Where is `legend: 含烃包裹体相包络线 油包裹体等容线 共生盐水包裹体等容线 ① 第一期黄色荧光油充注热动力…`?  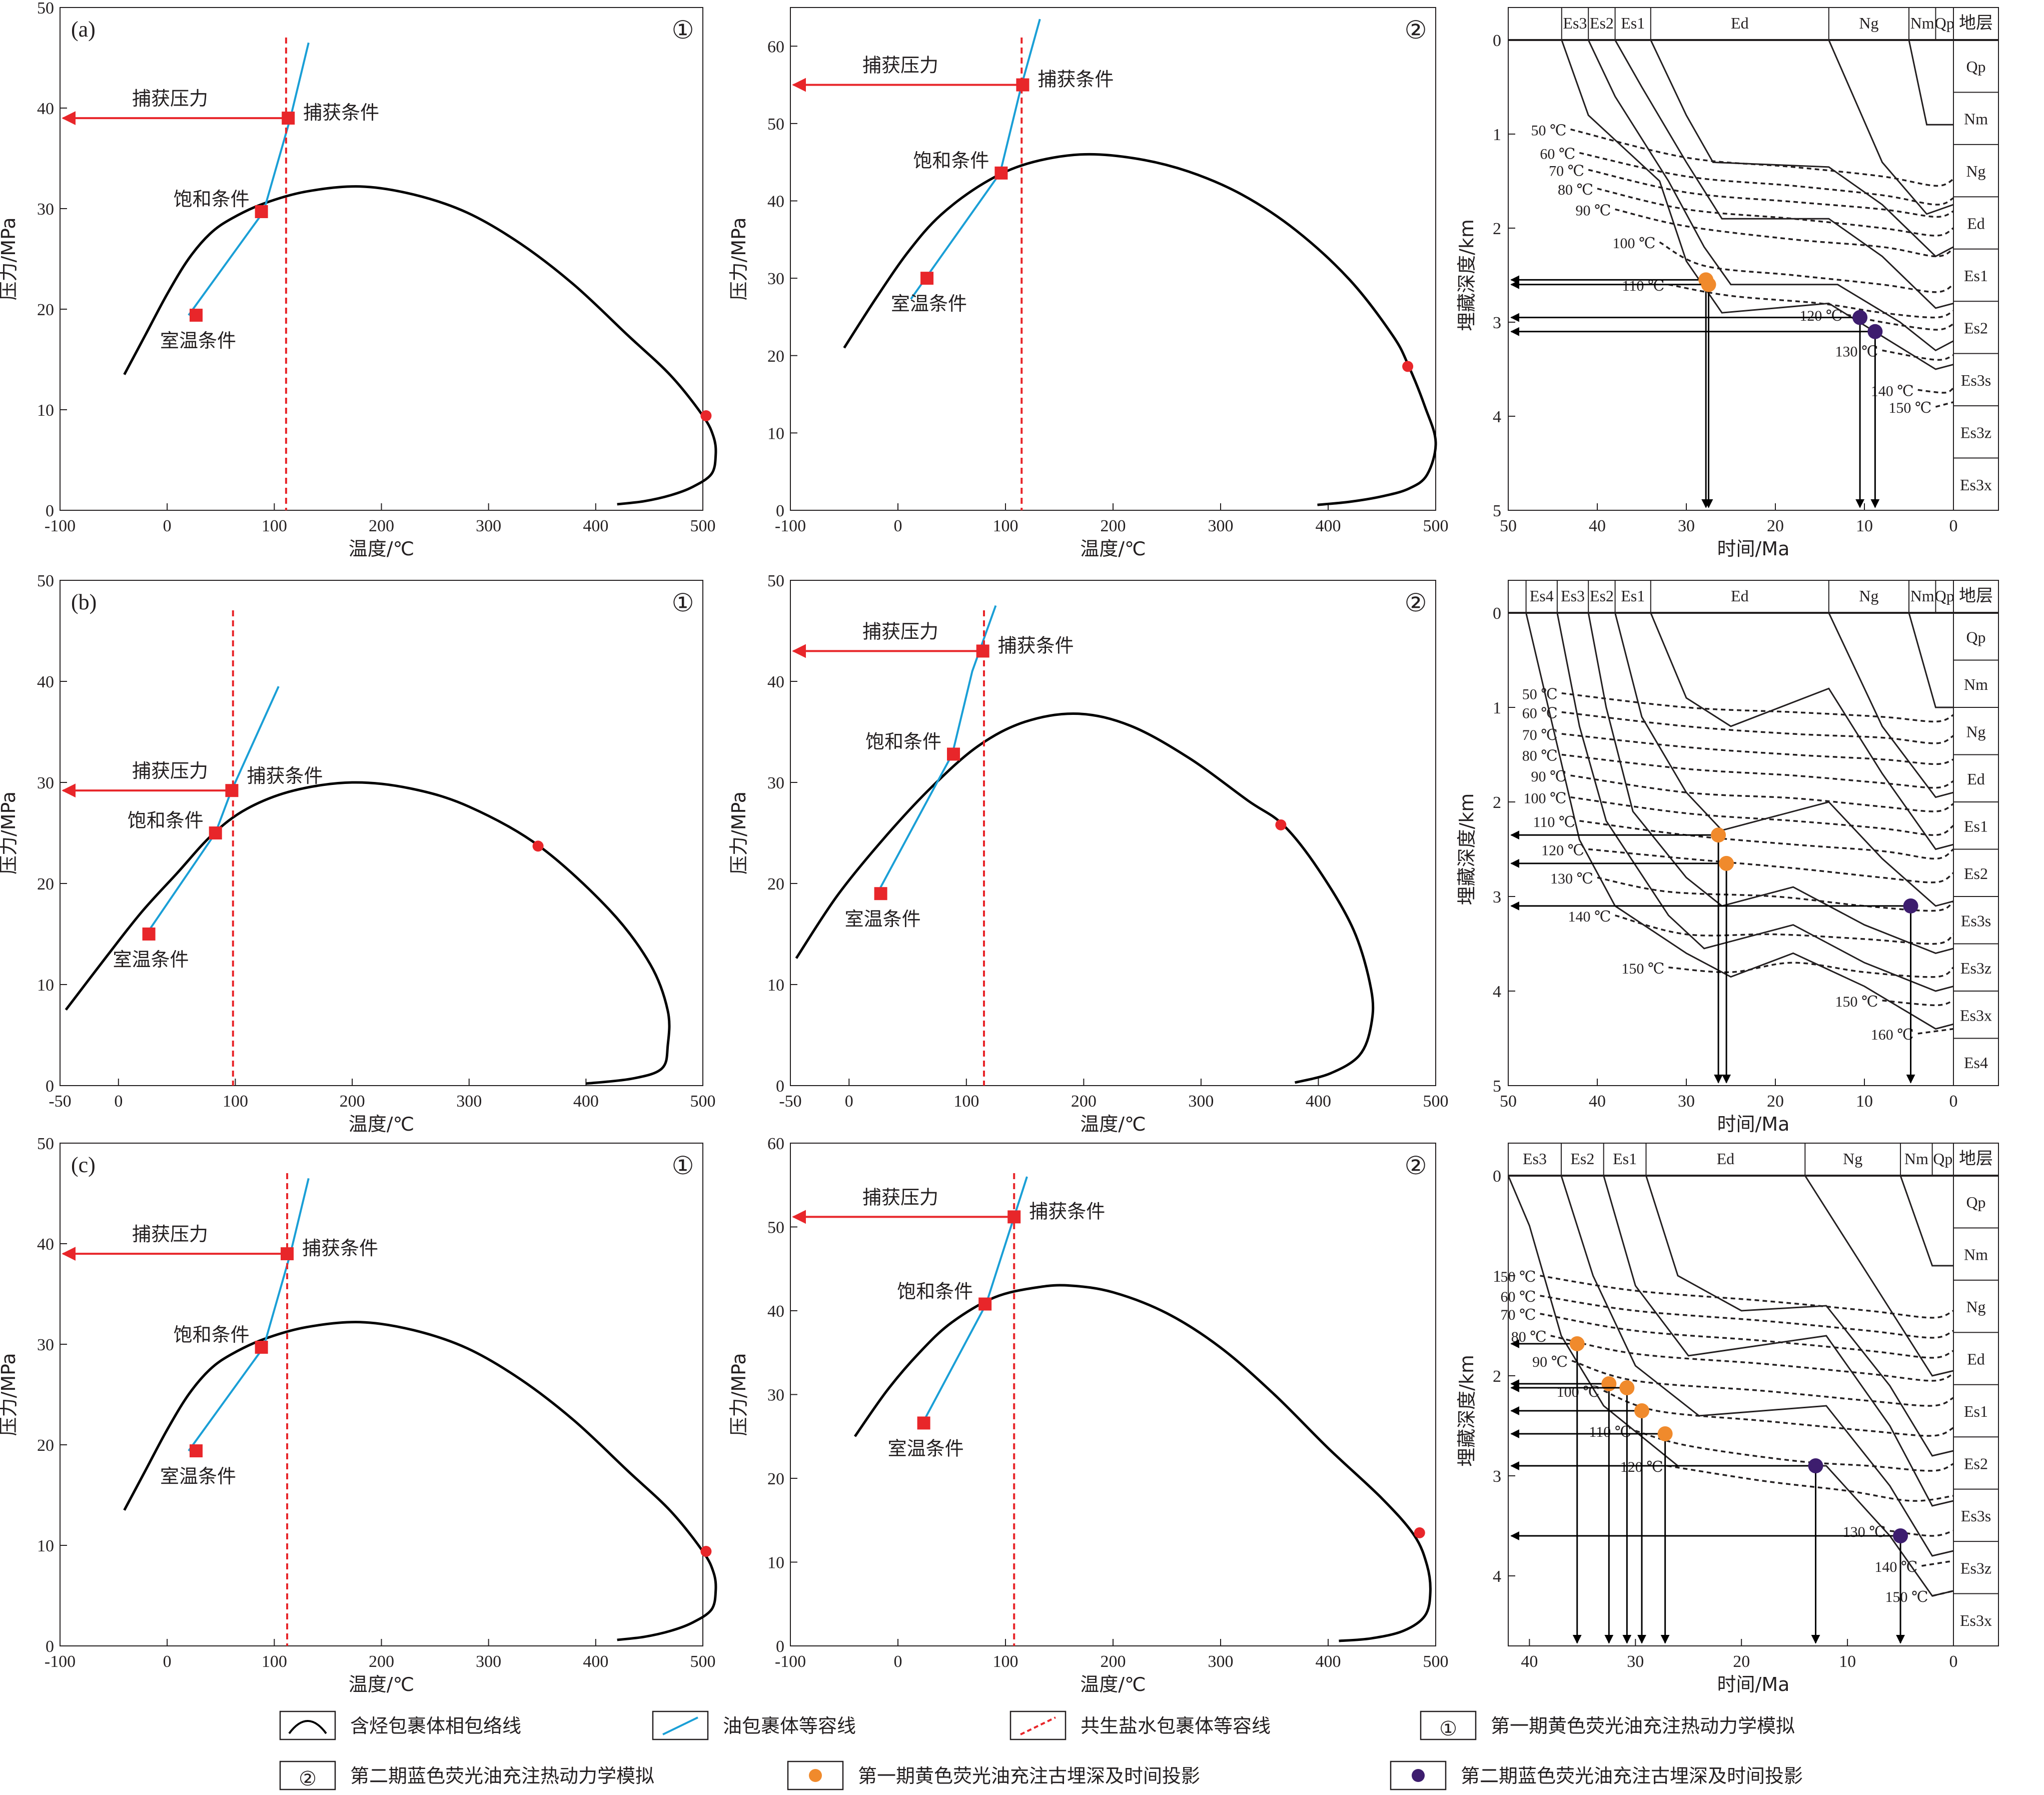
legend: 含烃包裹体相包络线 油包裹体等容线 共生盐水包裹体等容线 ① 第一期黄色荧光油充注热动力… is located at coordinates (1041, 1750).